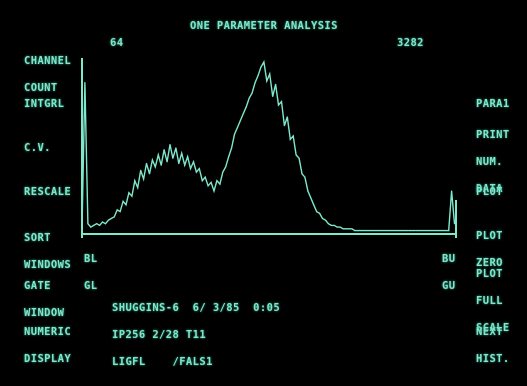  Describe the element at coordinates (48, 345) in the screenshot. I see `menu-numeric-display: NUMERIC DISPLAY` at that location.